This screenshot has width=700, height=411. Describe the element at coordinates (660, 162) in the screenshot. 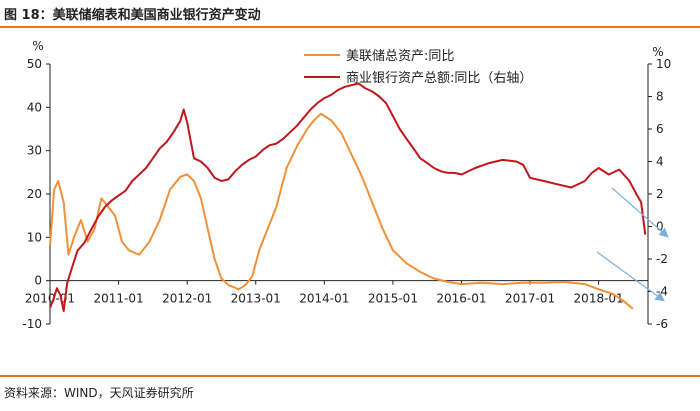

I see `right-tick-label: 4` at that location.